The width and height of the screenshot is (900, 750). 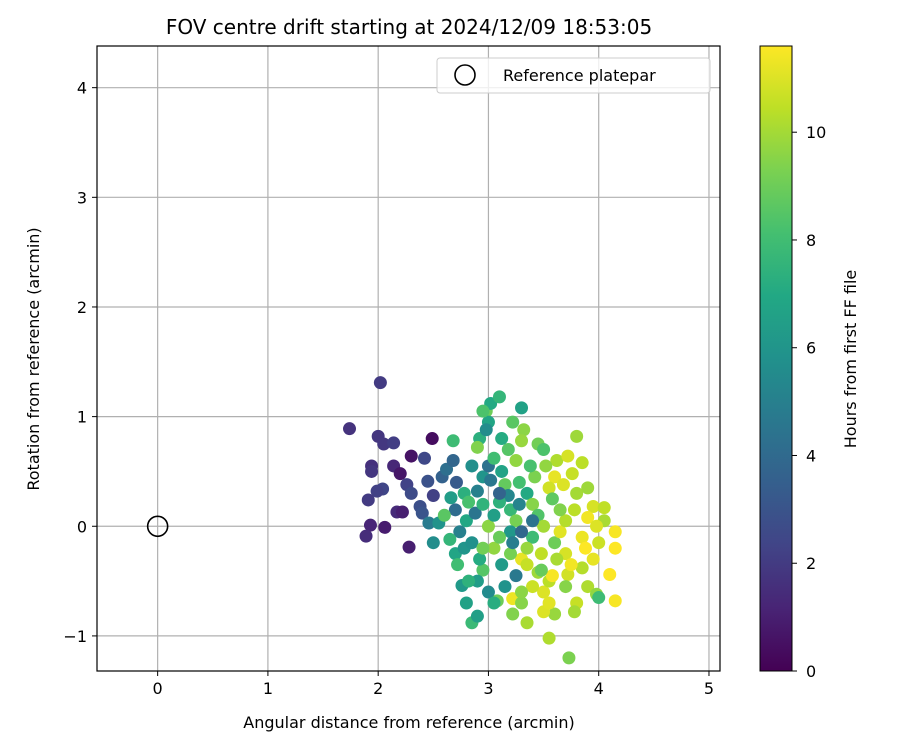 I want to click on y-tick-label: 4, so click(x=82, y=88).